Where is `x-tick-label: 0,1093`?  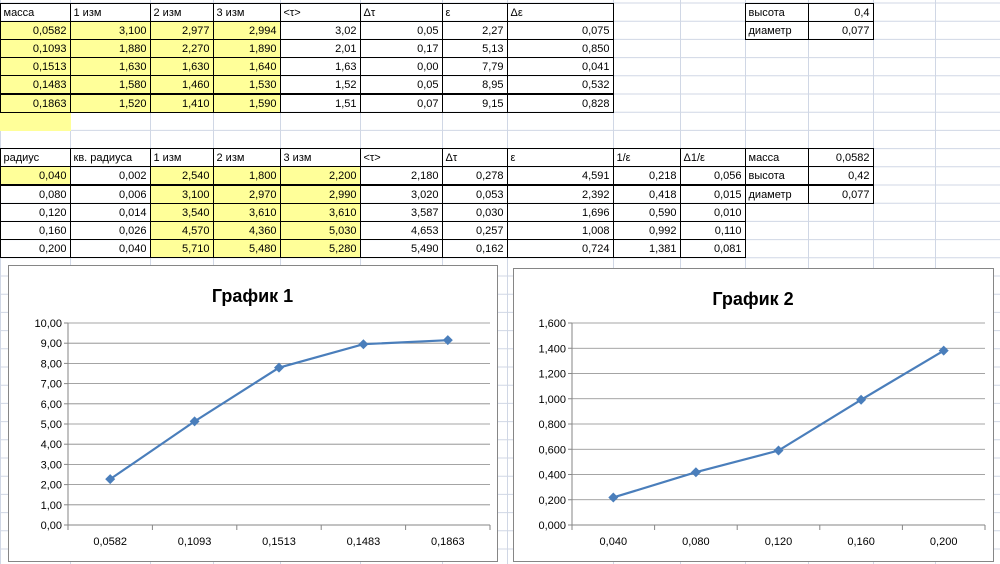 x-tick-label: 0,1093 is located at coordinates (195, 542).